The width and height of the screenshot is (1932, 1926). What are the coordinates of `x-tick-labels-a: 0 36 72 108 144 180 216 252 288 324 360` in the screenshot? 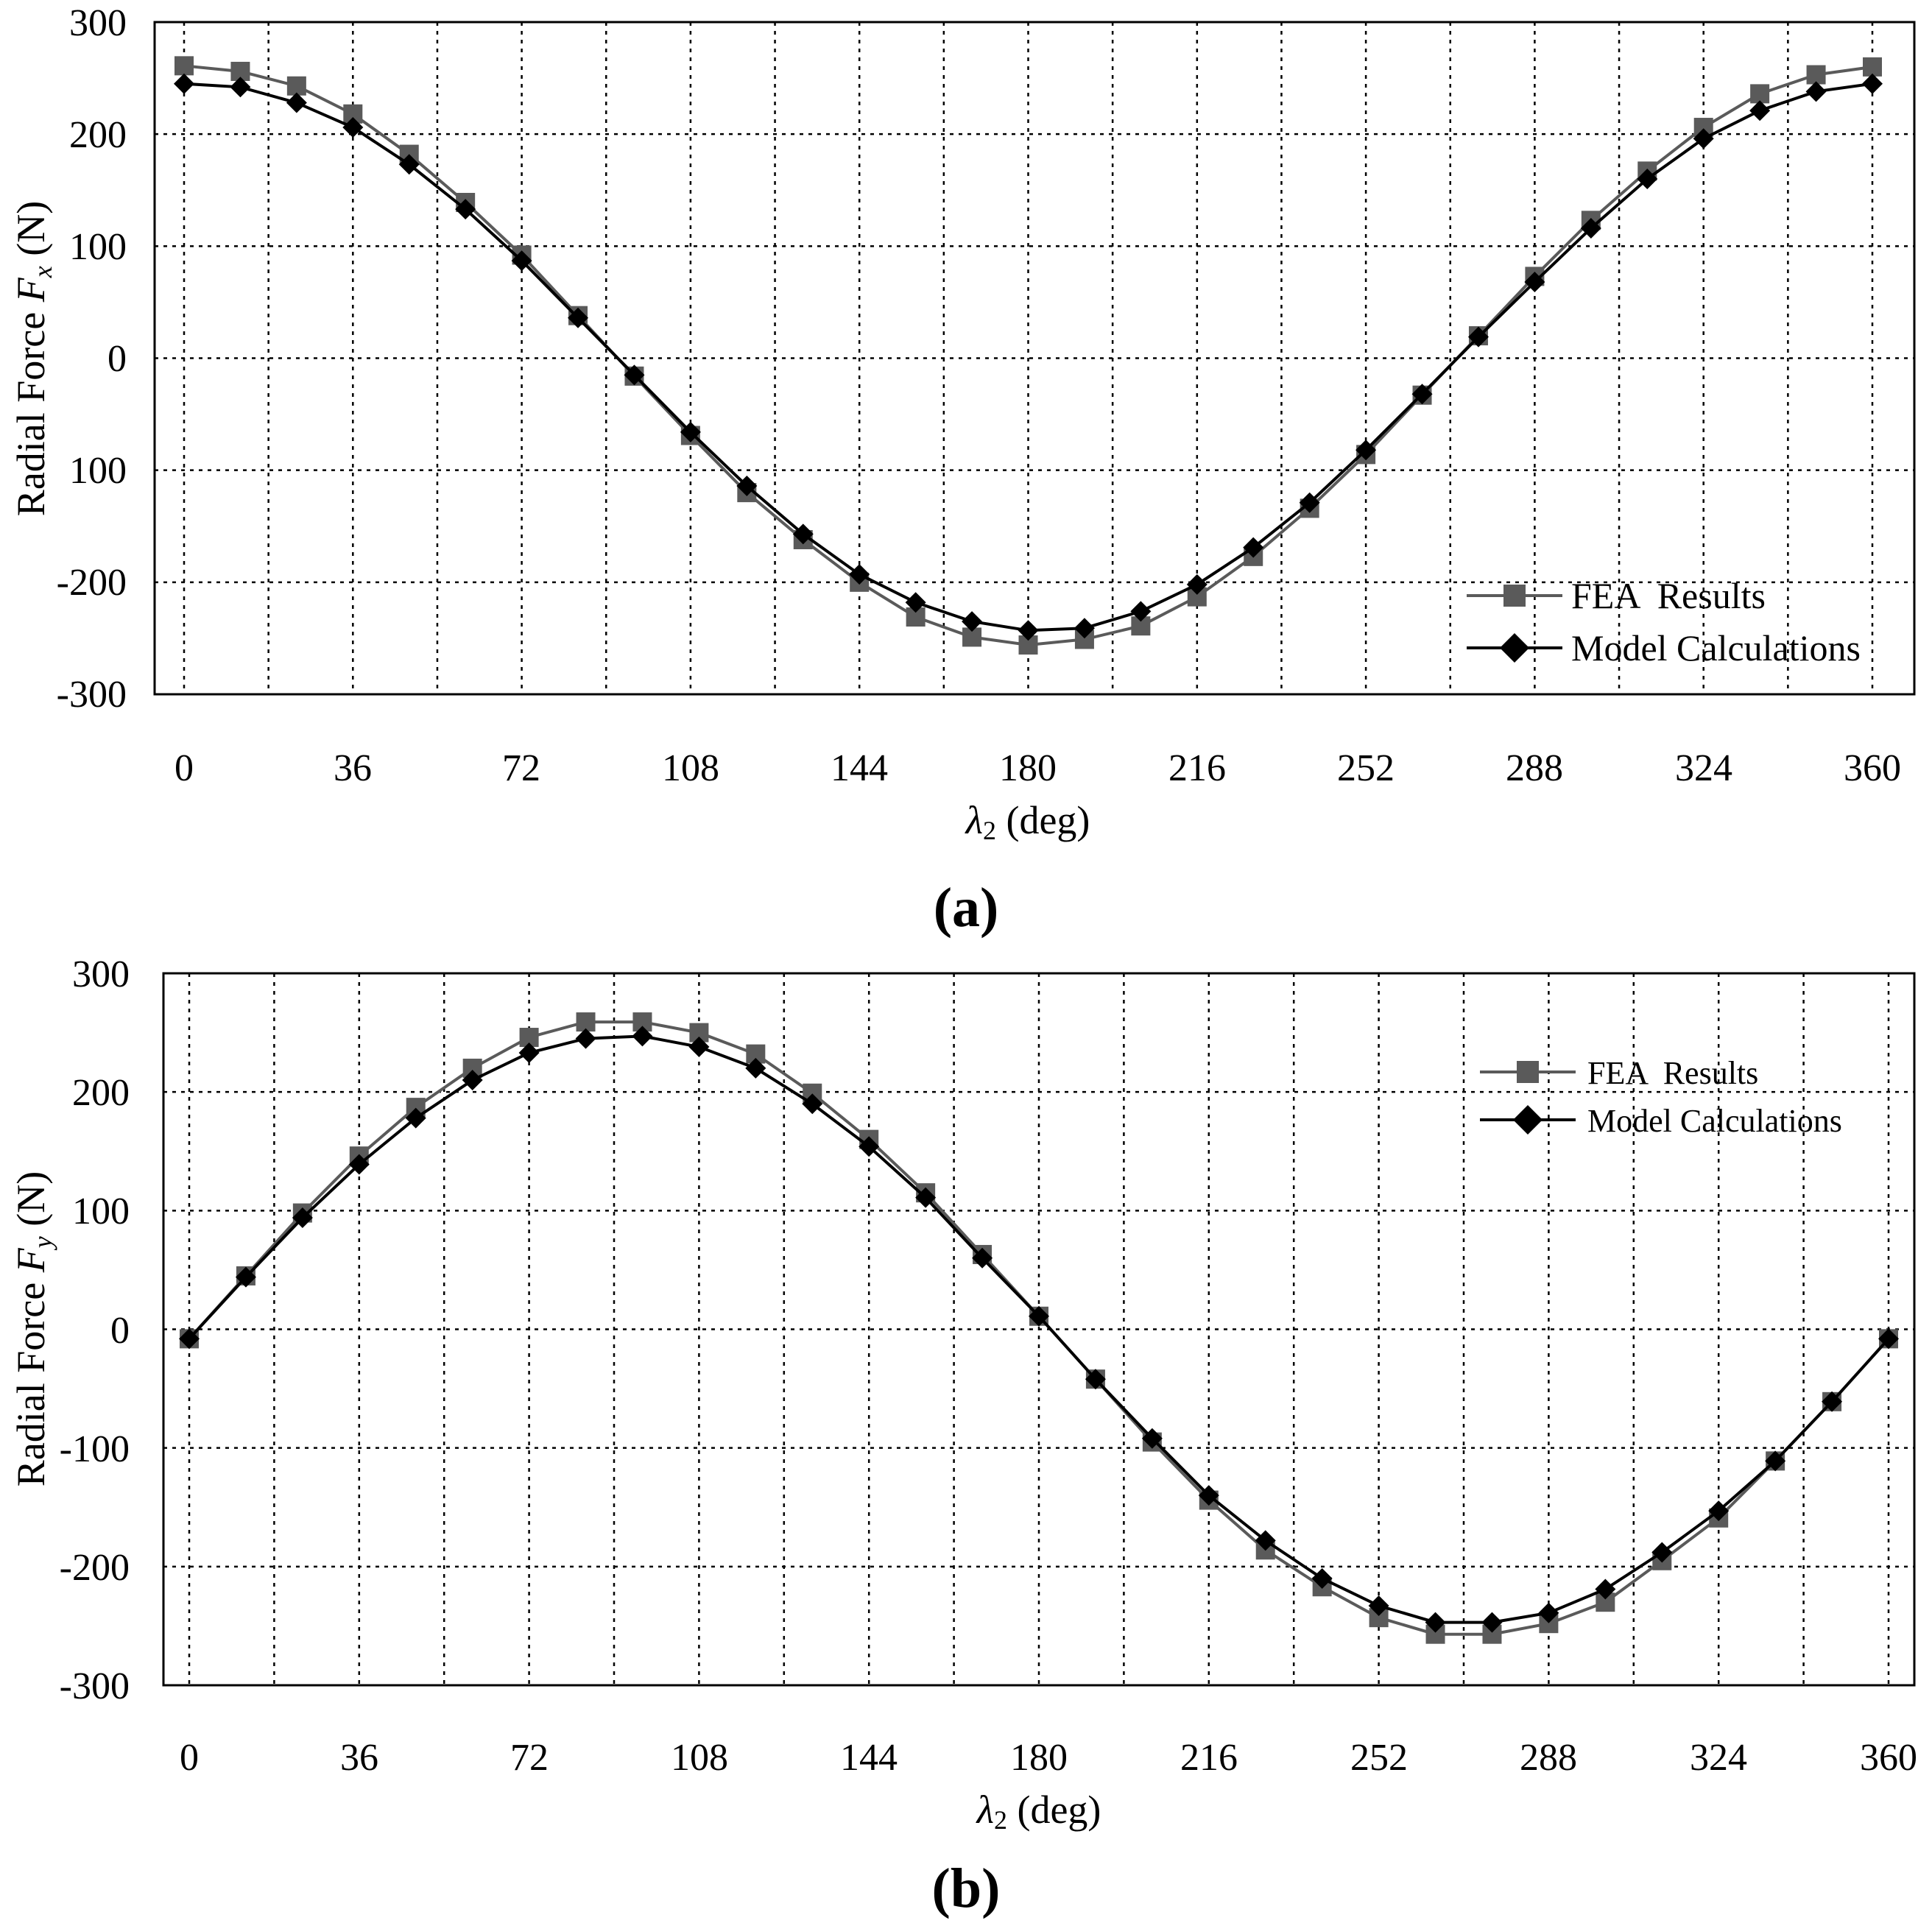 It's located at (1037, 768).